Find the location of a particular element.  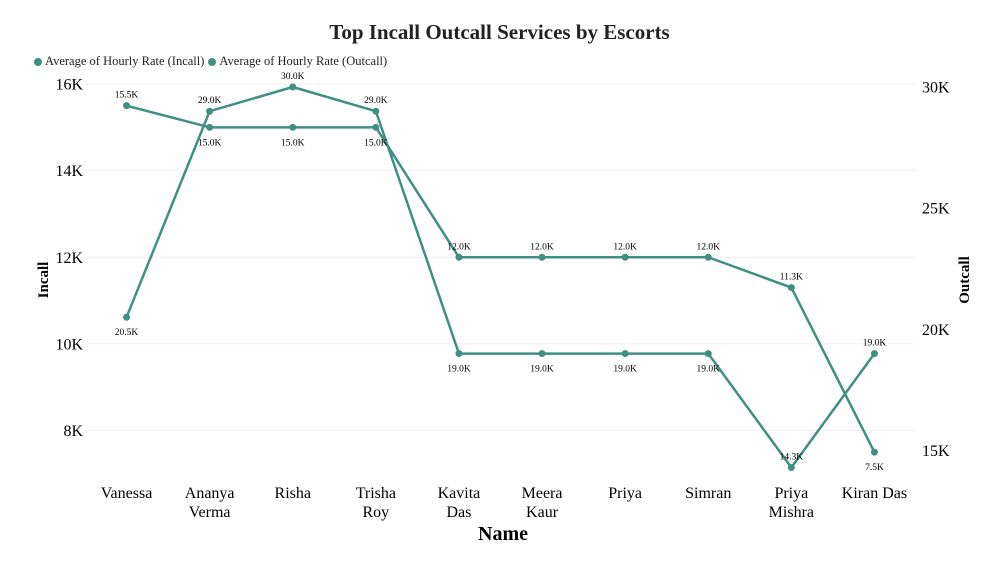

y-tick-label: 8K is located at coordinates (73, 431).